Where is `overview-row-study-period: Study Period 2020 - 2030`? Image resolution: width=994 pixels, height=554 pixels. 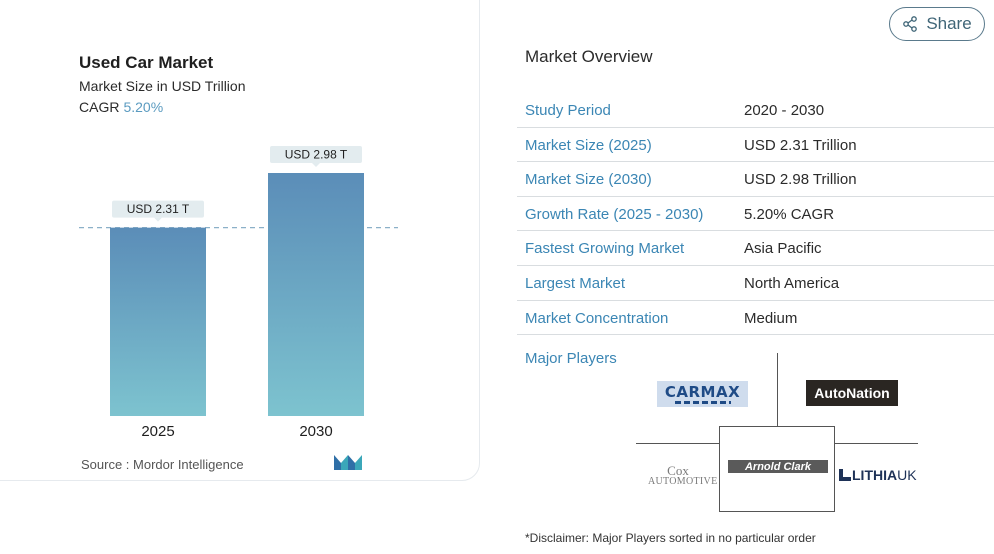
overview-row-study-period: Study Period 2020 - 2030 is located at coordinates (755, 110).